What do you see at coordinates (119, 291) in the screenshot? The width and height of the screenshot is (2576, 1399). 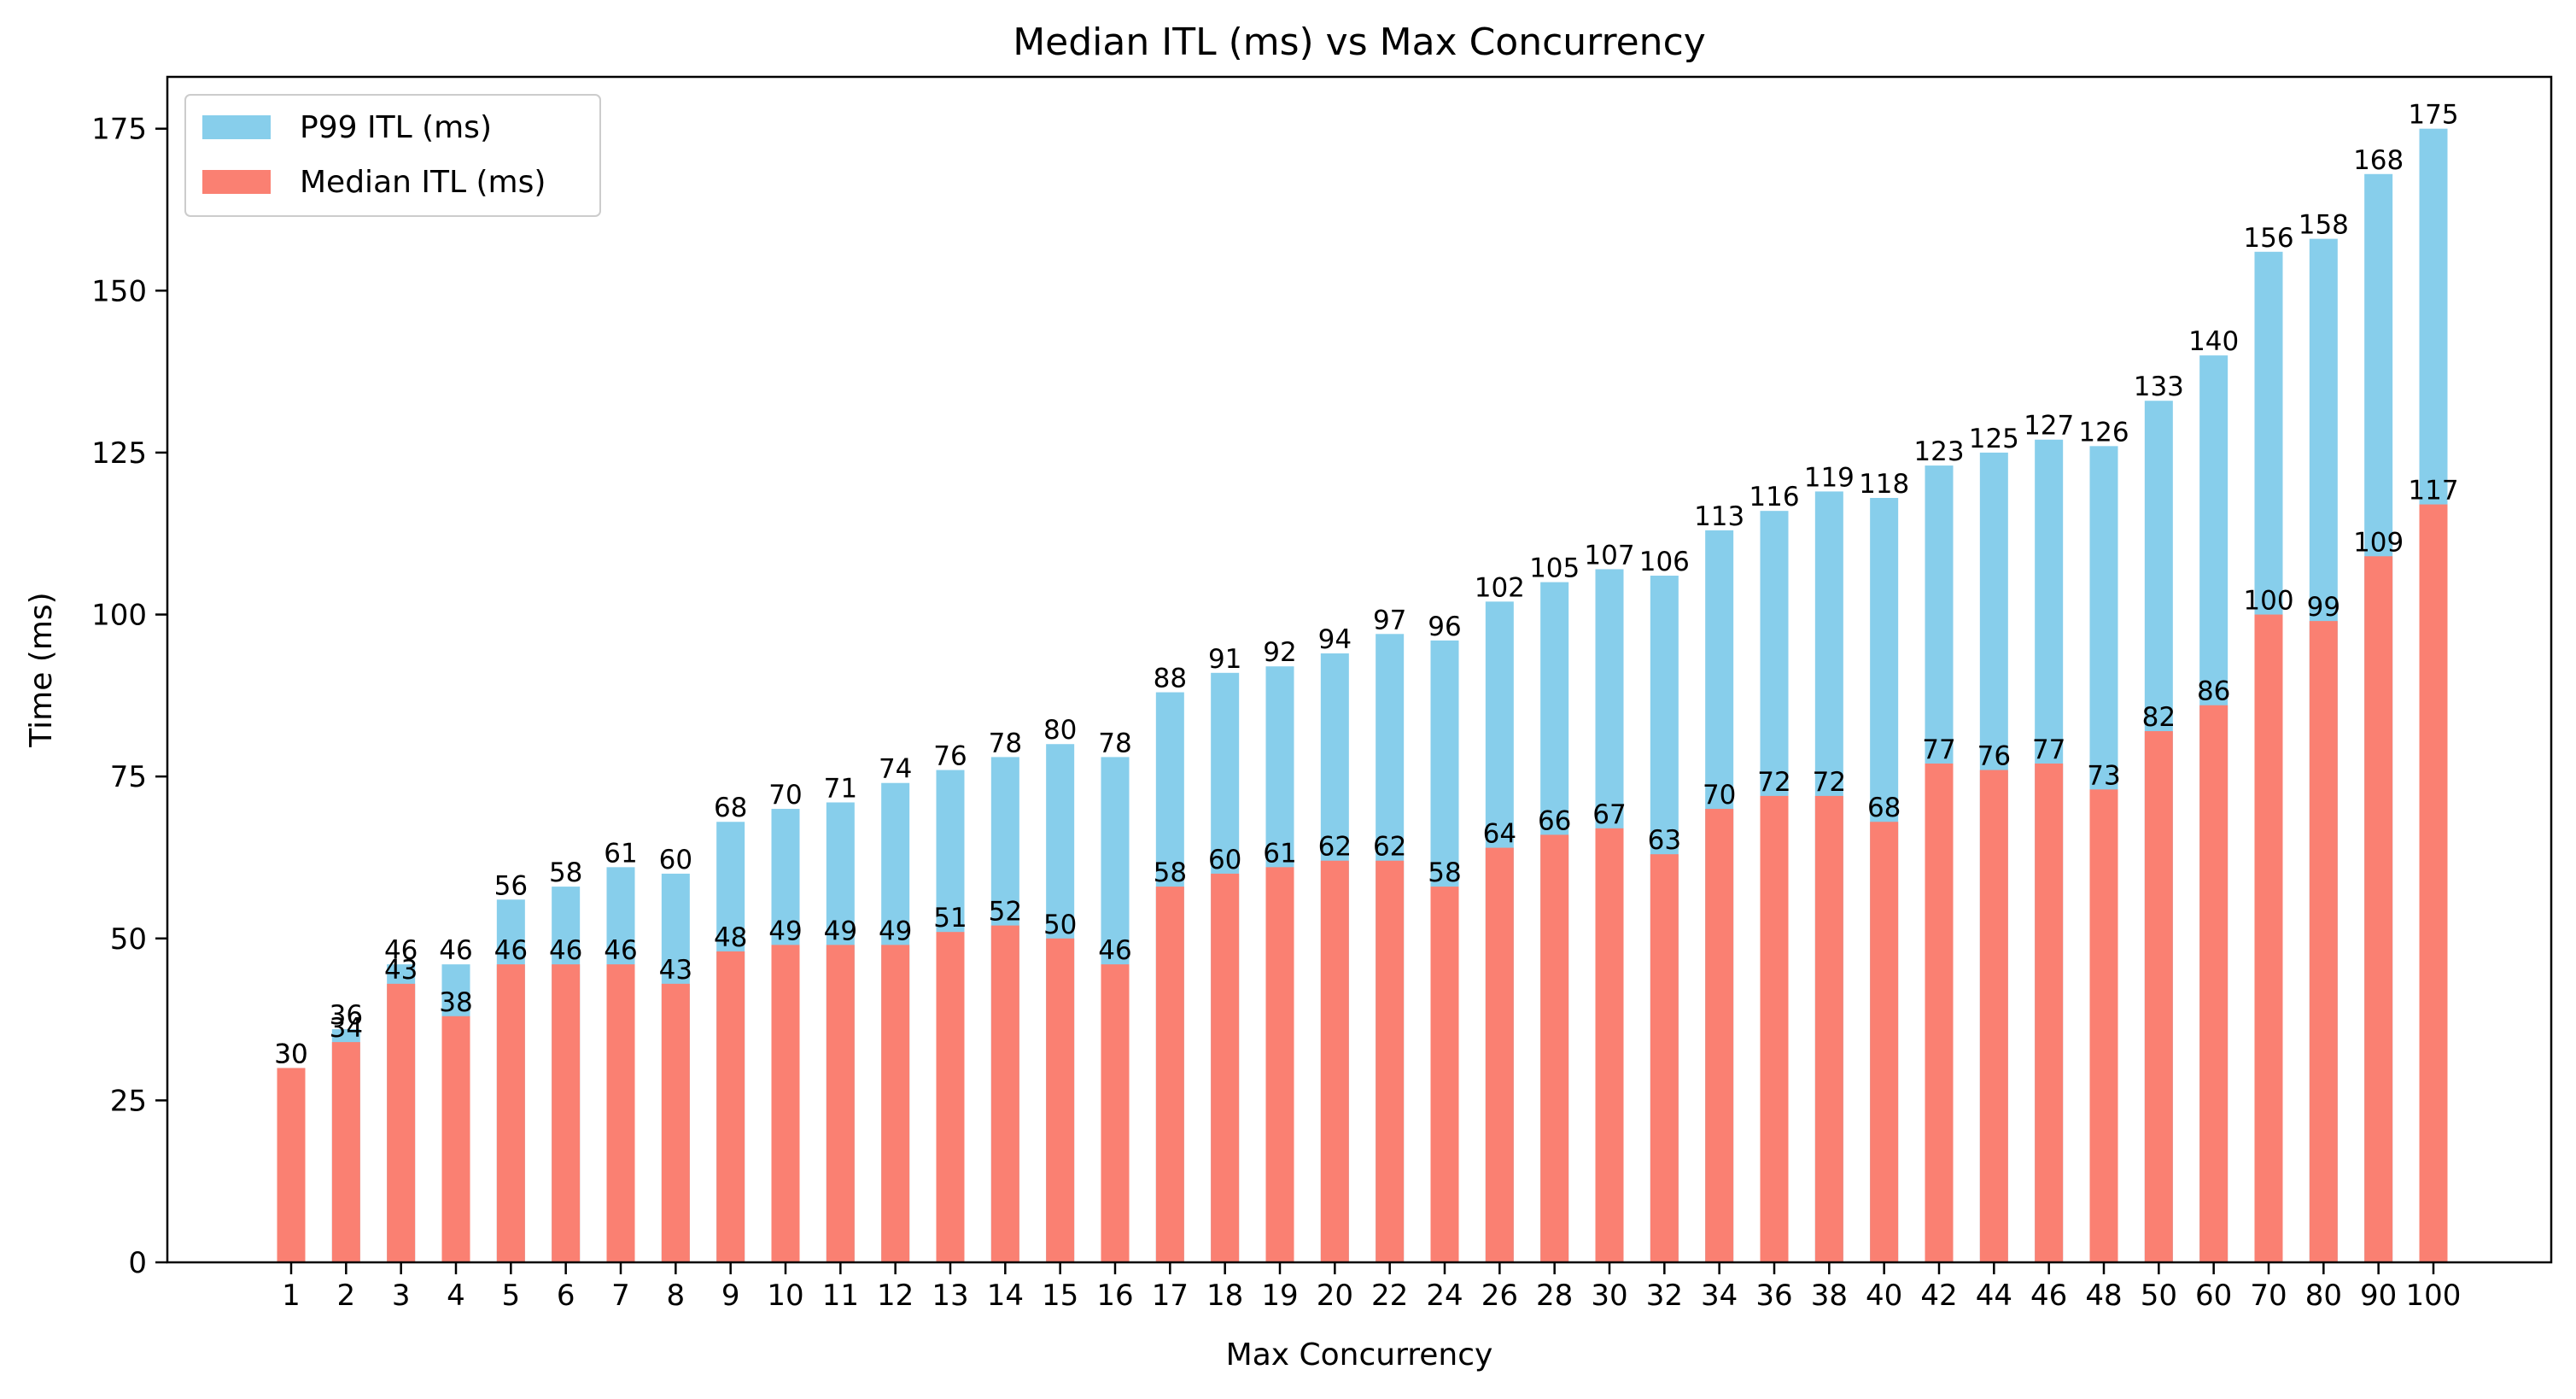 I see `y-tick-label: 150` at bounding box center [119, 291].